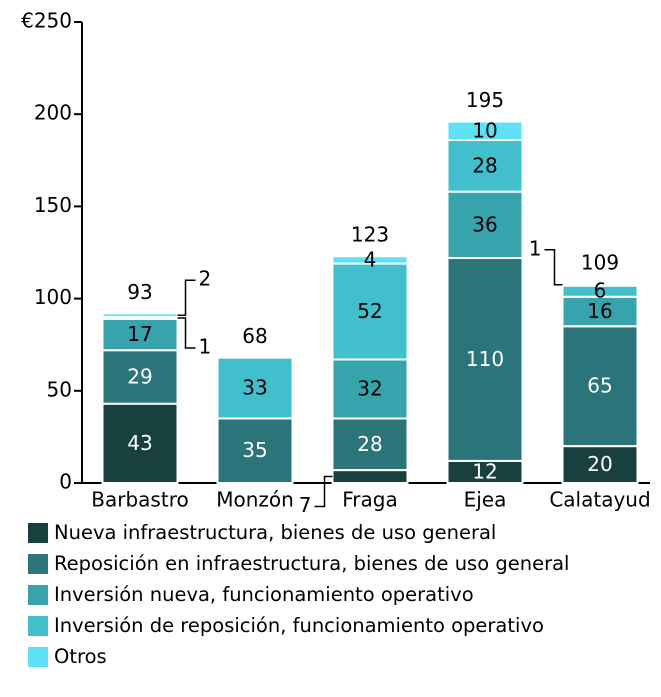 The width and height of the screenshot is (661, 697). I want to click on data-label: 65, so click(599, 386).